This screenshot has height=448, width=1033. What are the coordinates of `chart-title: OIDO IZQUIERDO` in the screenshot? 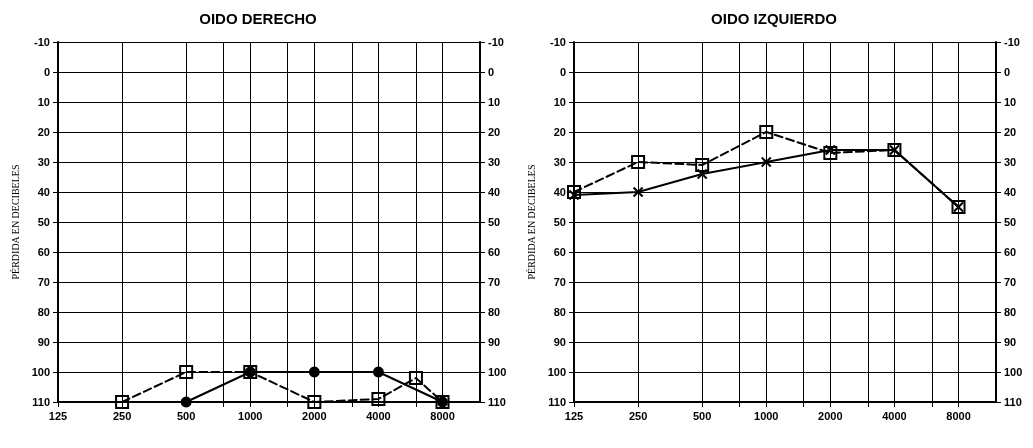 It's located at (774, 18).